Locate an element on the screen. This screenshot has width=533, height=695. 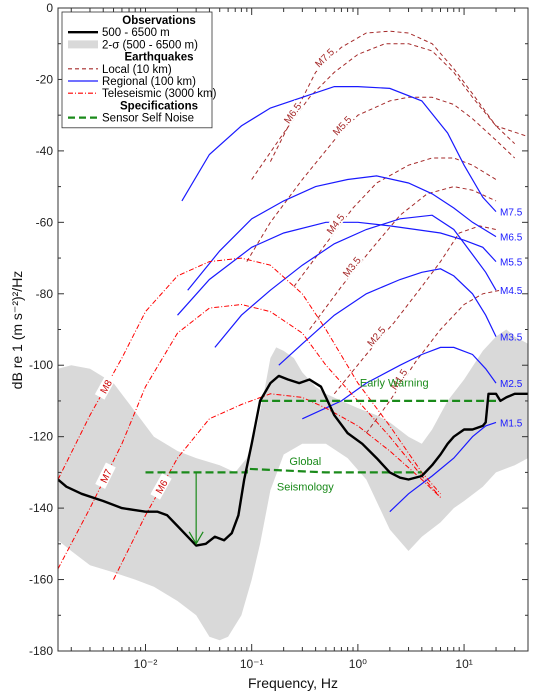
local-label-m3-5-bg is located at coordinates (351, 266).